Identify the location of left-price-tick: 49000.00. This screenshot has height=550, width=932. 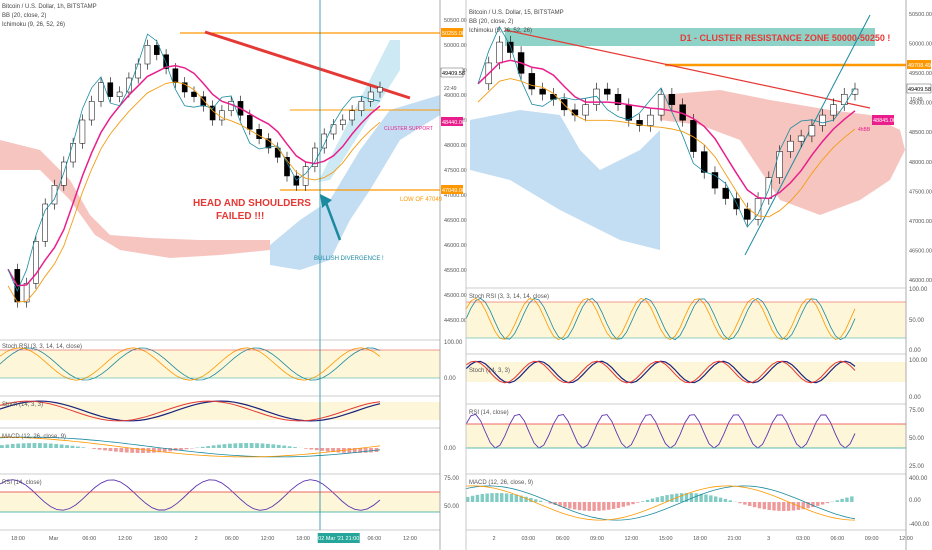
(455, 96).